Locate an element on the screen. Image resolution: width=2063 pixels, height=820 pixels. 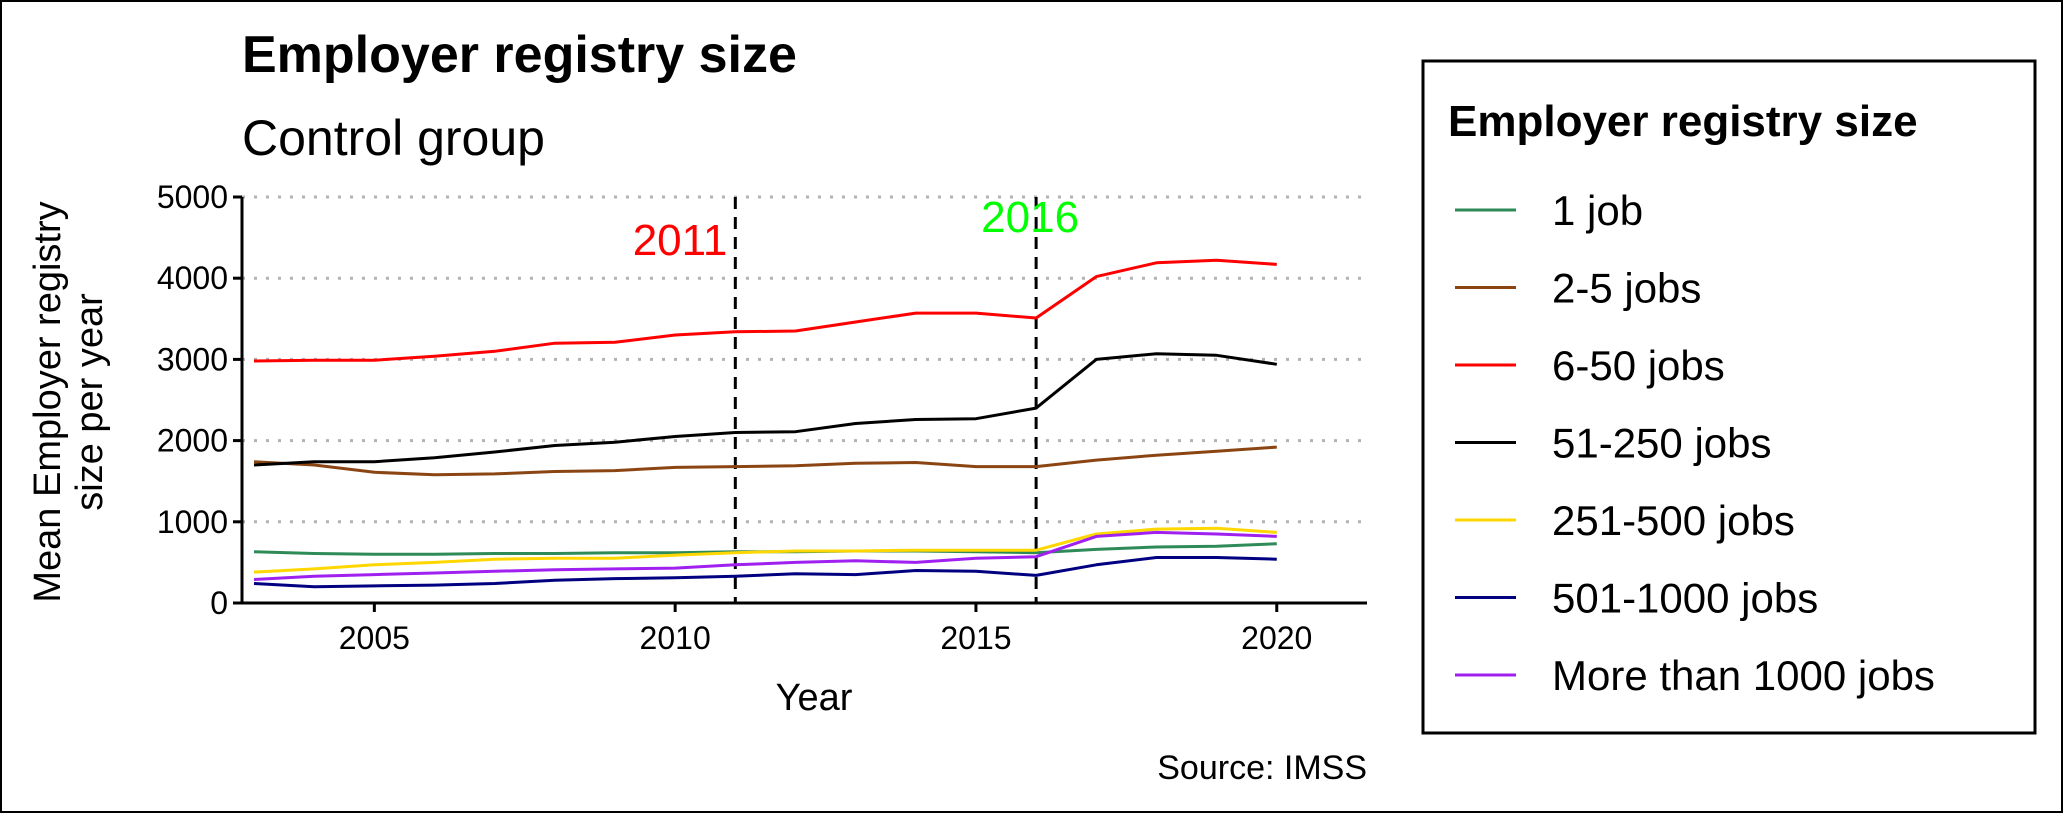
legend-label-1: 2-5 jobs is located at coordinates (1626, 288).